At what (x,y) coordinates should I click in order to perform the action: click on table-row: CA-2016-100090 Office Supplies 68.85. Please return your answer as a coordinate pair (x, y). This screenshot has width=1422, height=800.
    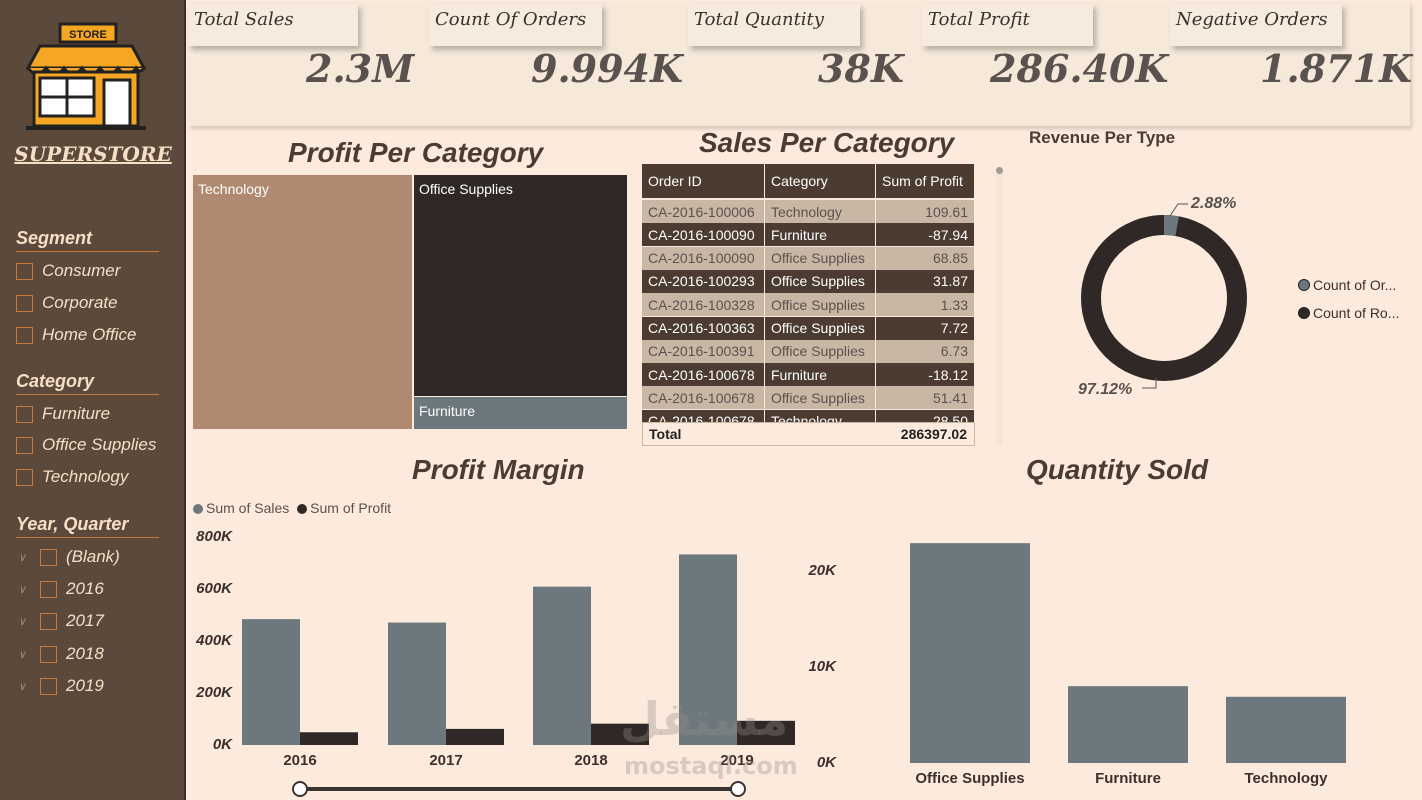
    Looking at the image, I should click on (808, 258).